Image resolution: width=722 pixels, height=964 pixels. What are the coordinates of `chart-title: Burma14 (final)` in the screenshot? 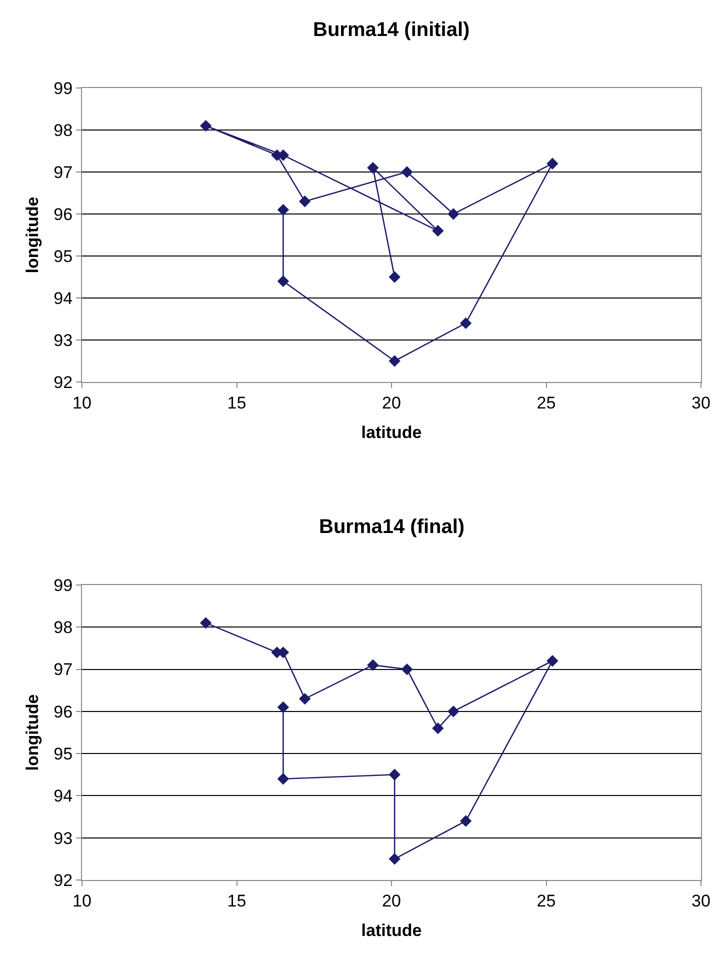 It's located at (392, 527).